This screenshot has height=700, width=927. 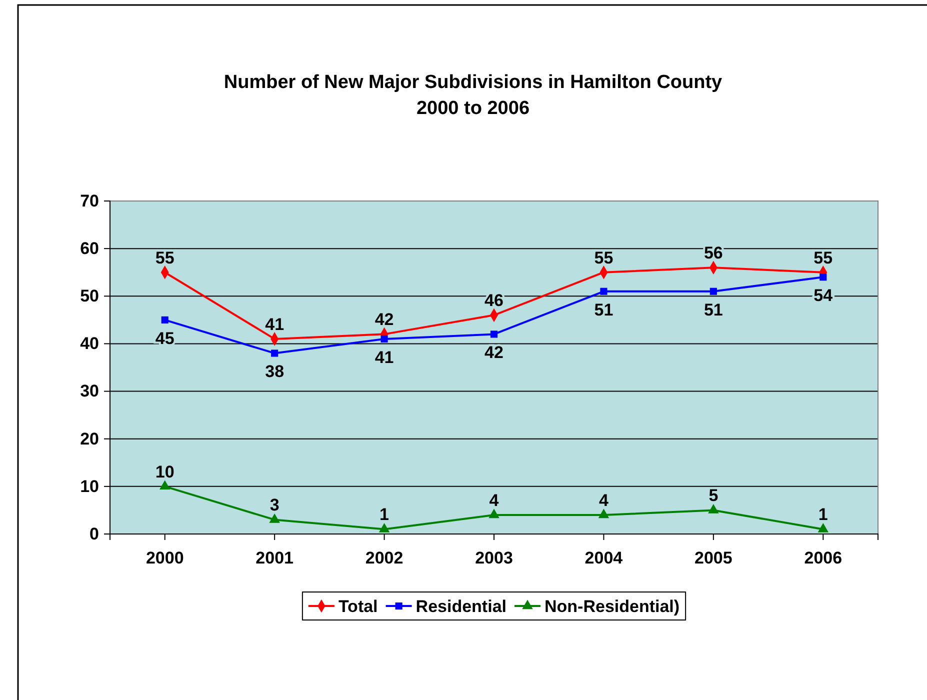 I want to click on x-tick-label: 2001, so click(x=275, y=558).